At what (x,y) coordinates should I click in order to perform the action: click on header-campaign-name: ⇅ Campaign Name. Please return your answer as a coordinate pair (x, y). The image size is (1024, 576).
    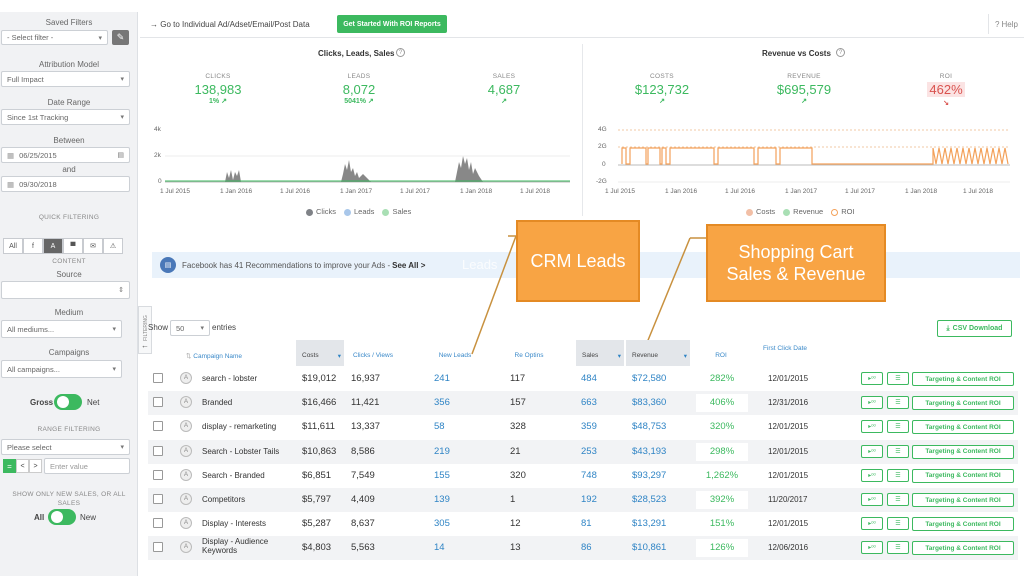
    Looking at the image, I should click on (214, 356).